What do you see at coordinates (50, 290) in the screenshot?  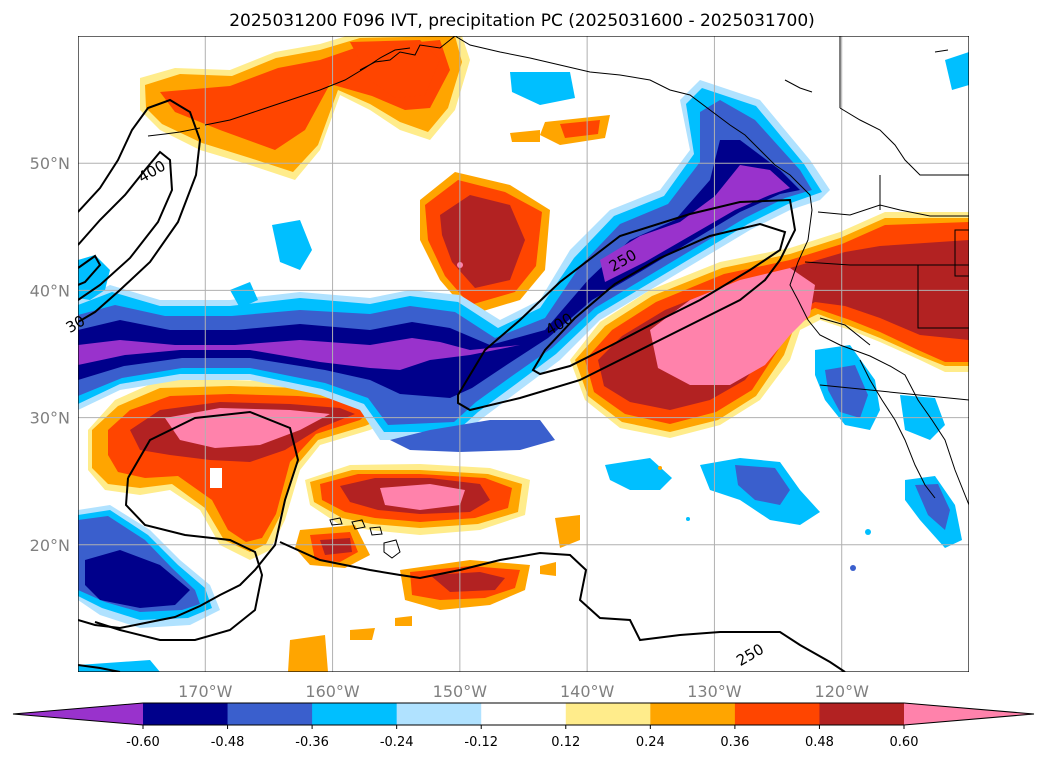 I see `y-tick-label: 40°N` at bounding box center [50, 290].